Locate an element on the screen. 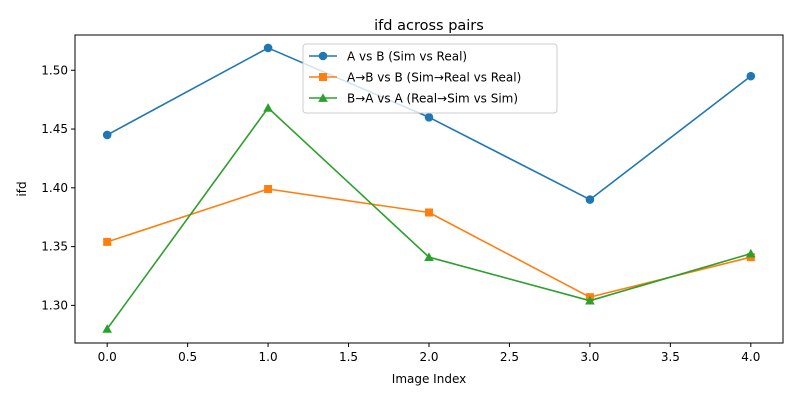  x-tick-label: 1.0 is located at coordinates (268, 357).